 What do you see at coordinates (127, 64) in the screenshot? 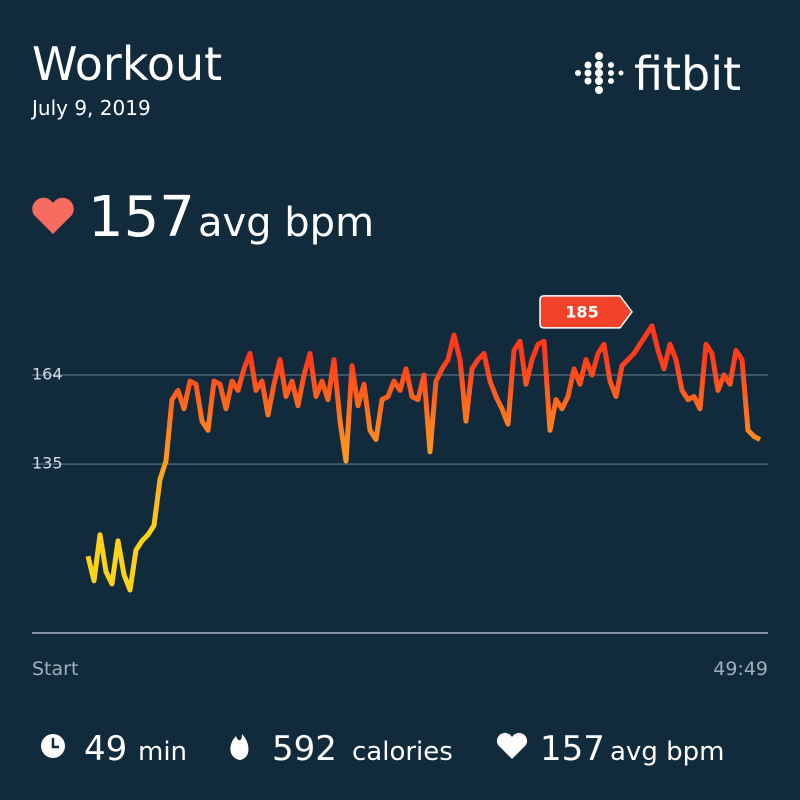
I see `title: Workout` at bounding box center [127, 64].